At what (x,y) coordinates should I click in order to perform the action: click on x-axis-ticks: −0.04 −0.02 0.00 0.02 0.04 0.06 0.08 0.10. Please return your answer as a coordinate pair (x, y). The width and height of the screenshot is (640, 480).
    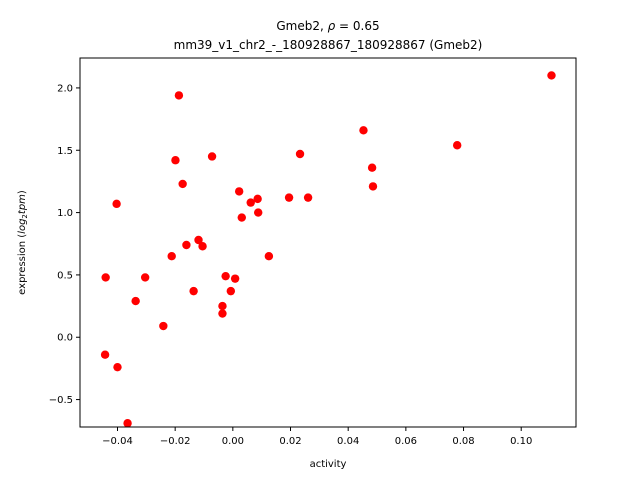
    Looking at the image, I should click on (317, 437).